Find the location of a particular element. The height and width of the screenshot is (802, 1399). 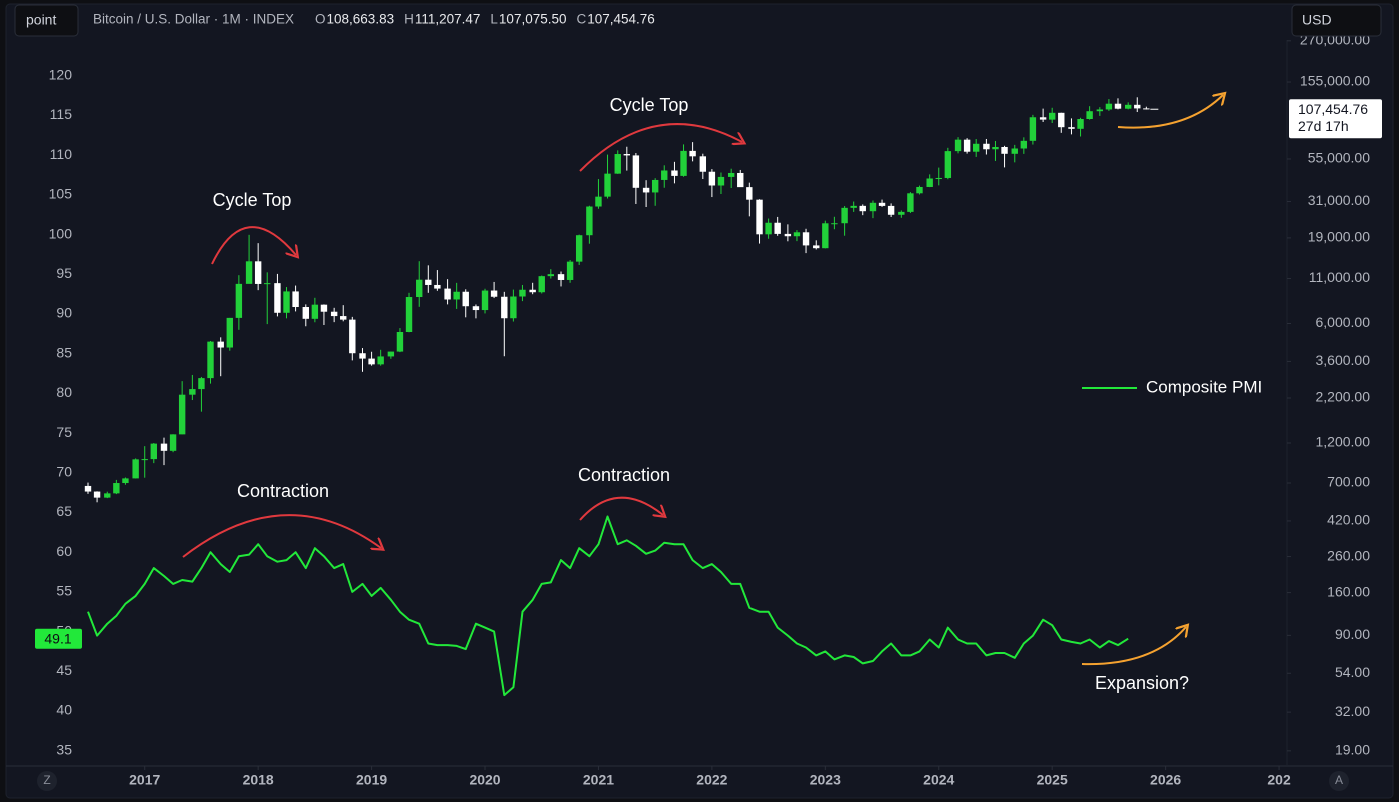

price-badge is located at coordinates (1335, 119).